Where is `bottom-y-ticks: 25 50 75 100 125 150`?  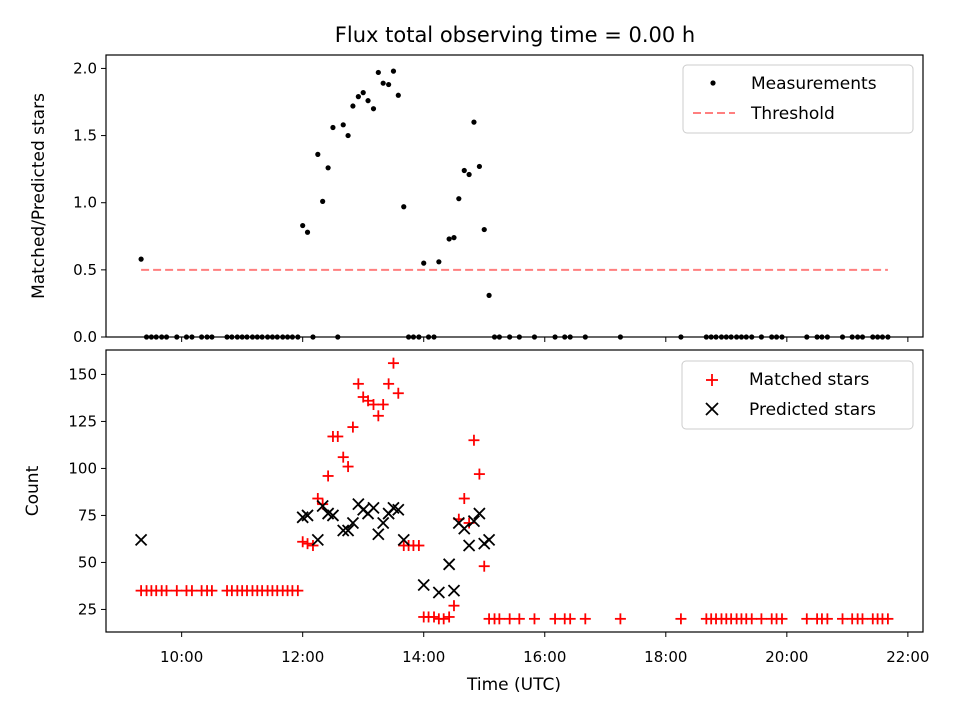
bottom-y-ticks: 25 50 75 100 125 150 is located at coordinates (87, 491).